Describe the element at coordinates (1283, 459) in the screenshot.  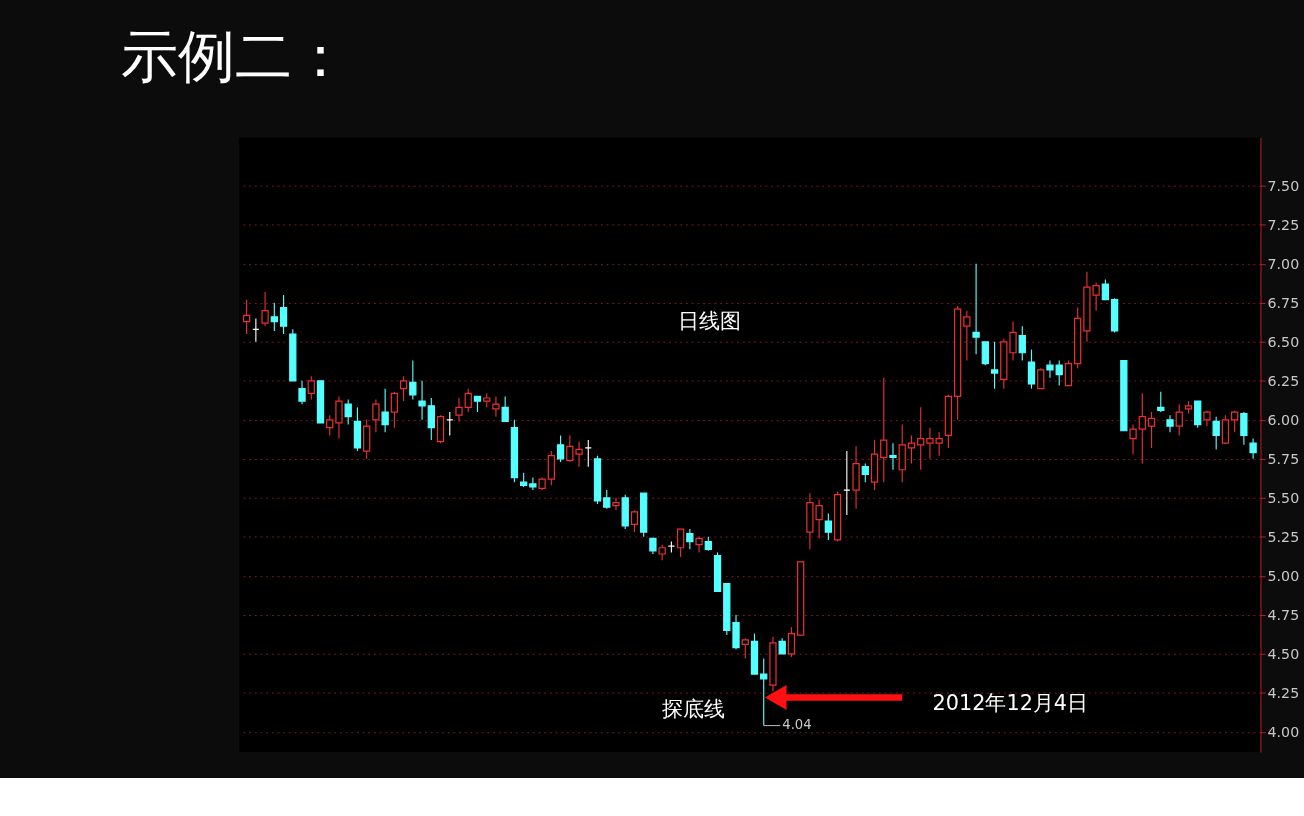
I see `y-tick-label: 5.75` at that location.